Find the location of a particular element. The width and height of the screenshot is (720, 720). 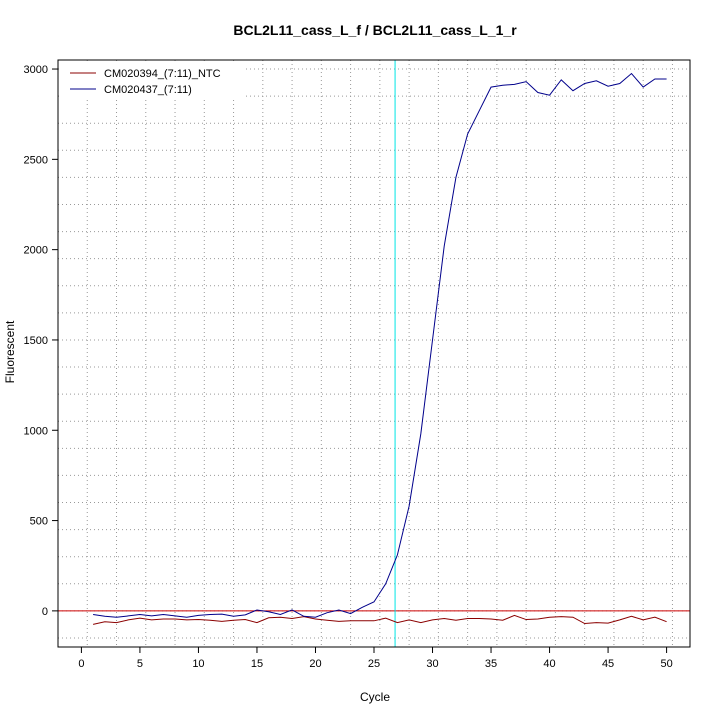

legend-box is located at coordinates (153, 80).